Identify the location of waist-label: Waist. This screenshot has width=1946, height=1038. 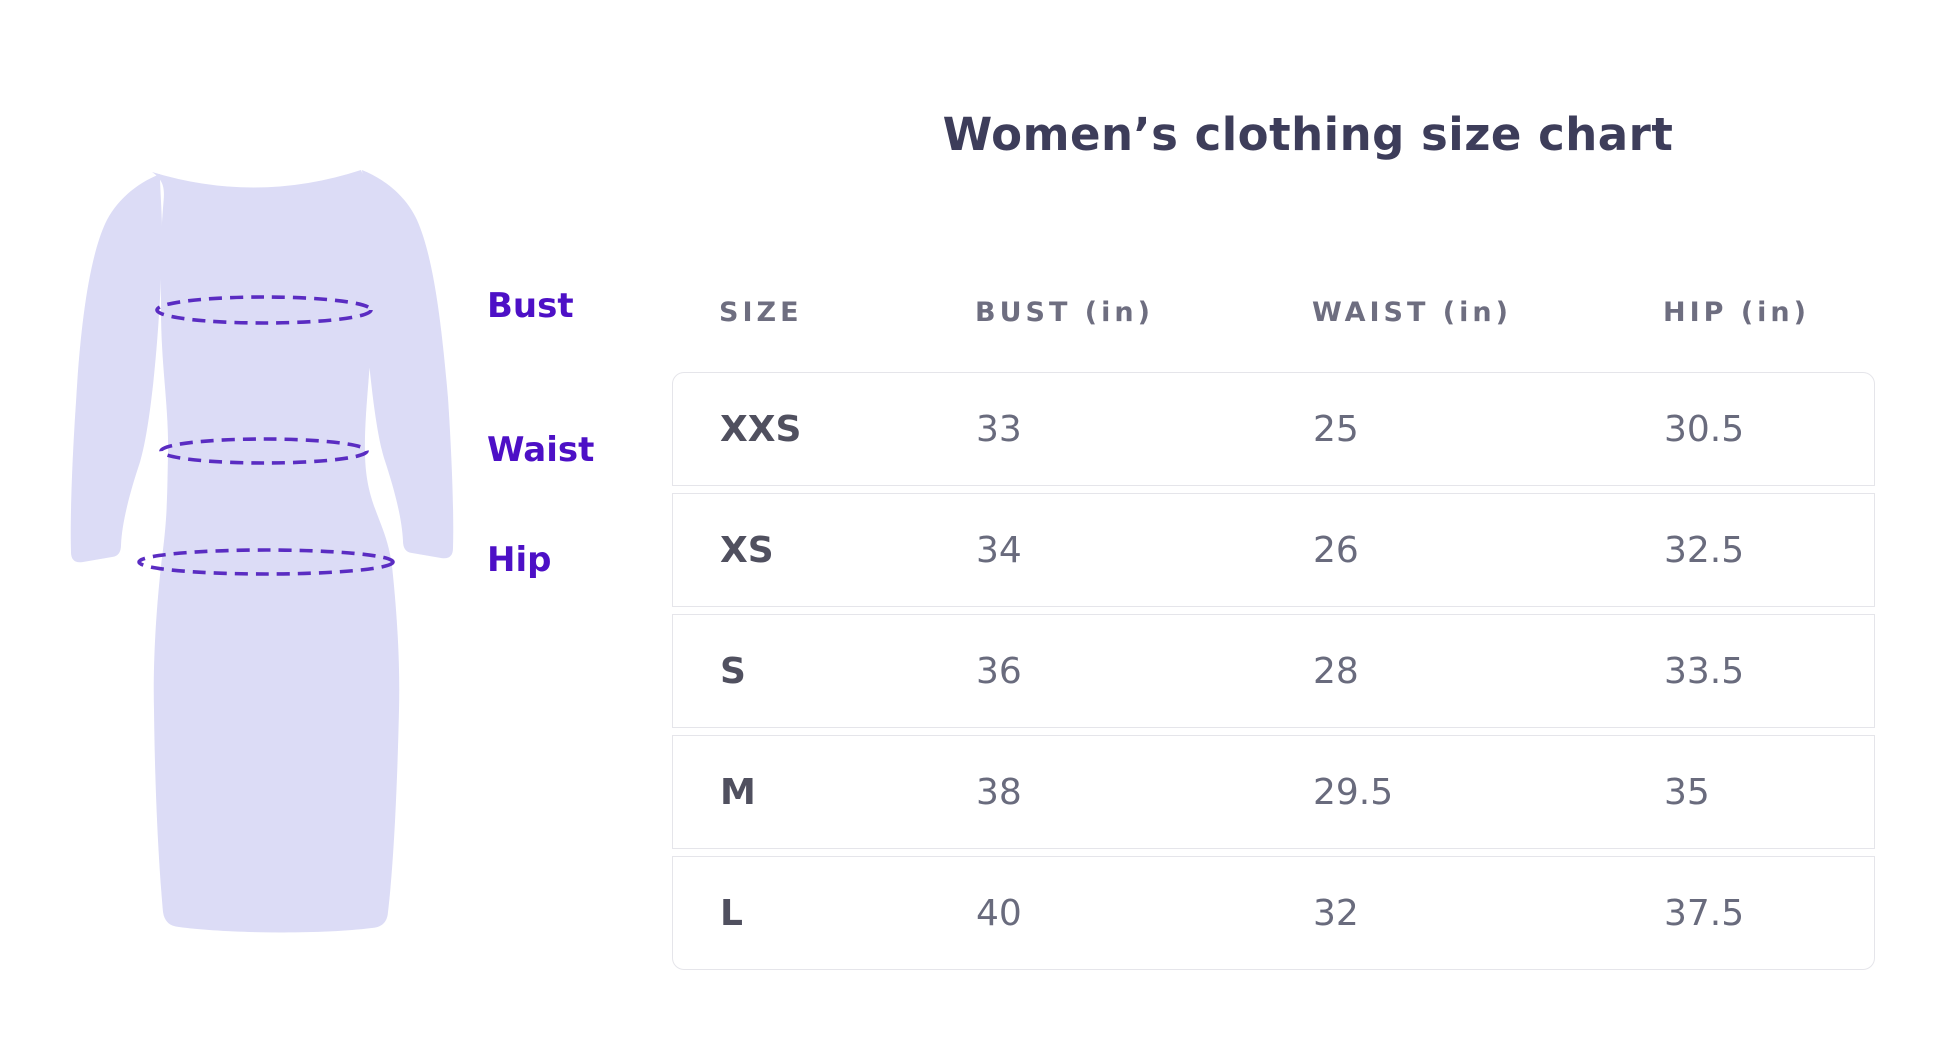
(541, 450).